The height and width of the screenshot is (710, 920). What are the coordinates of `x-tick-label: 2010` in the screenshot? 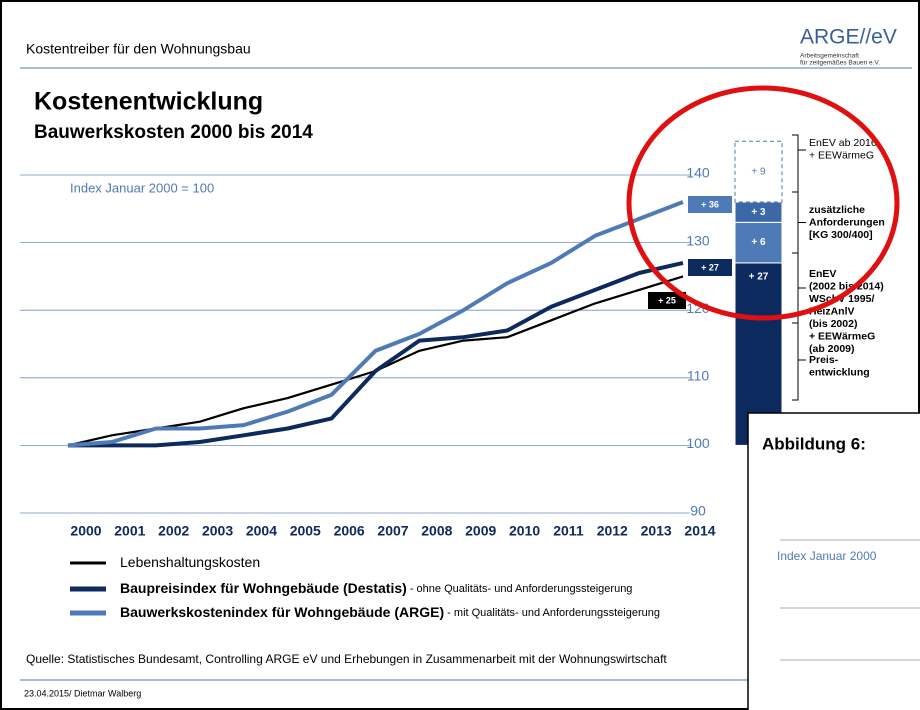 It's located at (524, 531).